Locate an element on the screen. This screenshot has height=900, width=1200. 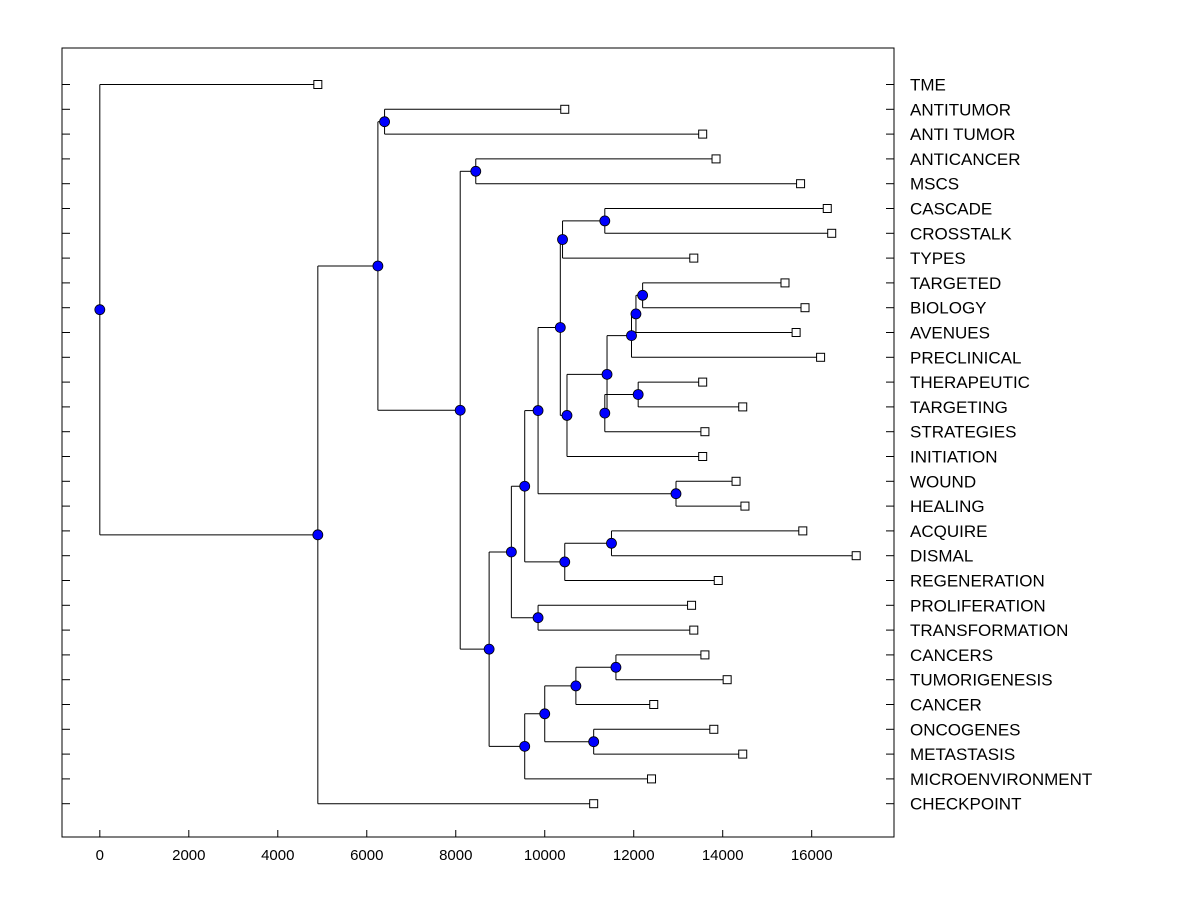
leaf-marker-transformation is located at coordinates (694, 630).